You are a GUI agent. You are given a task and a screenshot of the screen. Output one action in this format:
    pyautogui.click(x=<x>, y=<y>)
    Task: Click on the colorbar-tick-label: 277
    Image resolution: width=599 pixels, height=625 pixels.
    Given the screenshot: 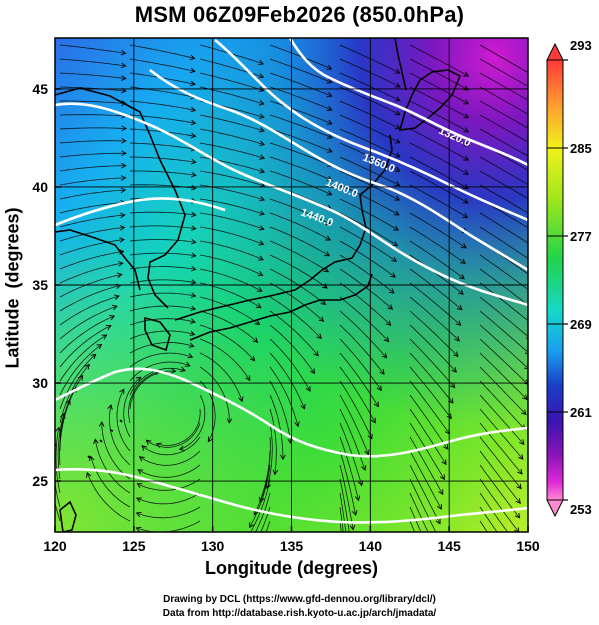 What is the action you would take?
    pyautogui.click(x=581, y=236)
    